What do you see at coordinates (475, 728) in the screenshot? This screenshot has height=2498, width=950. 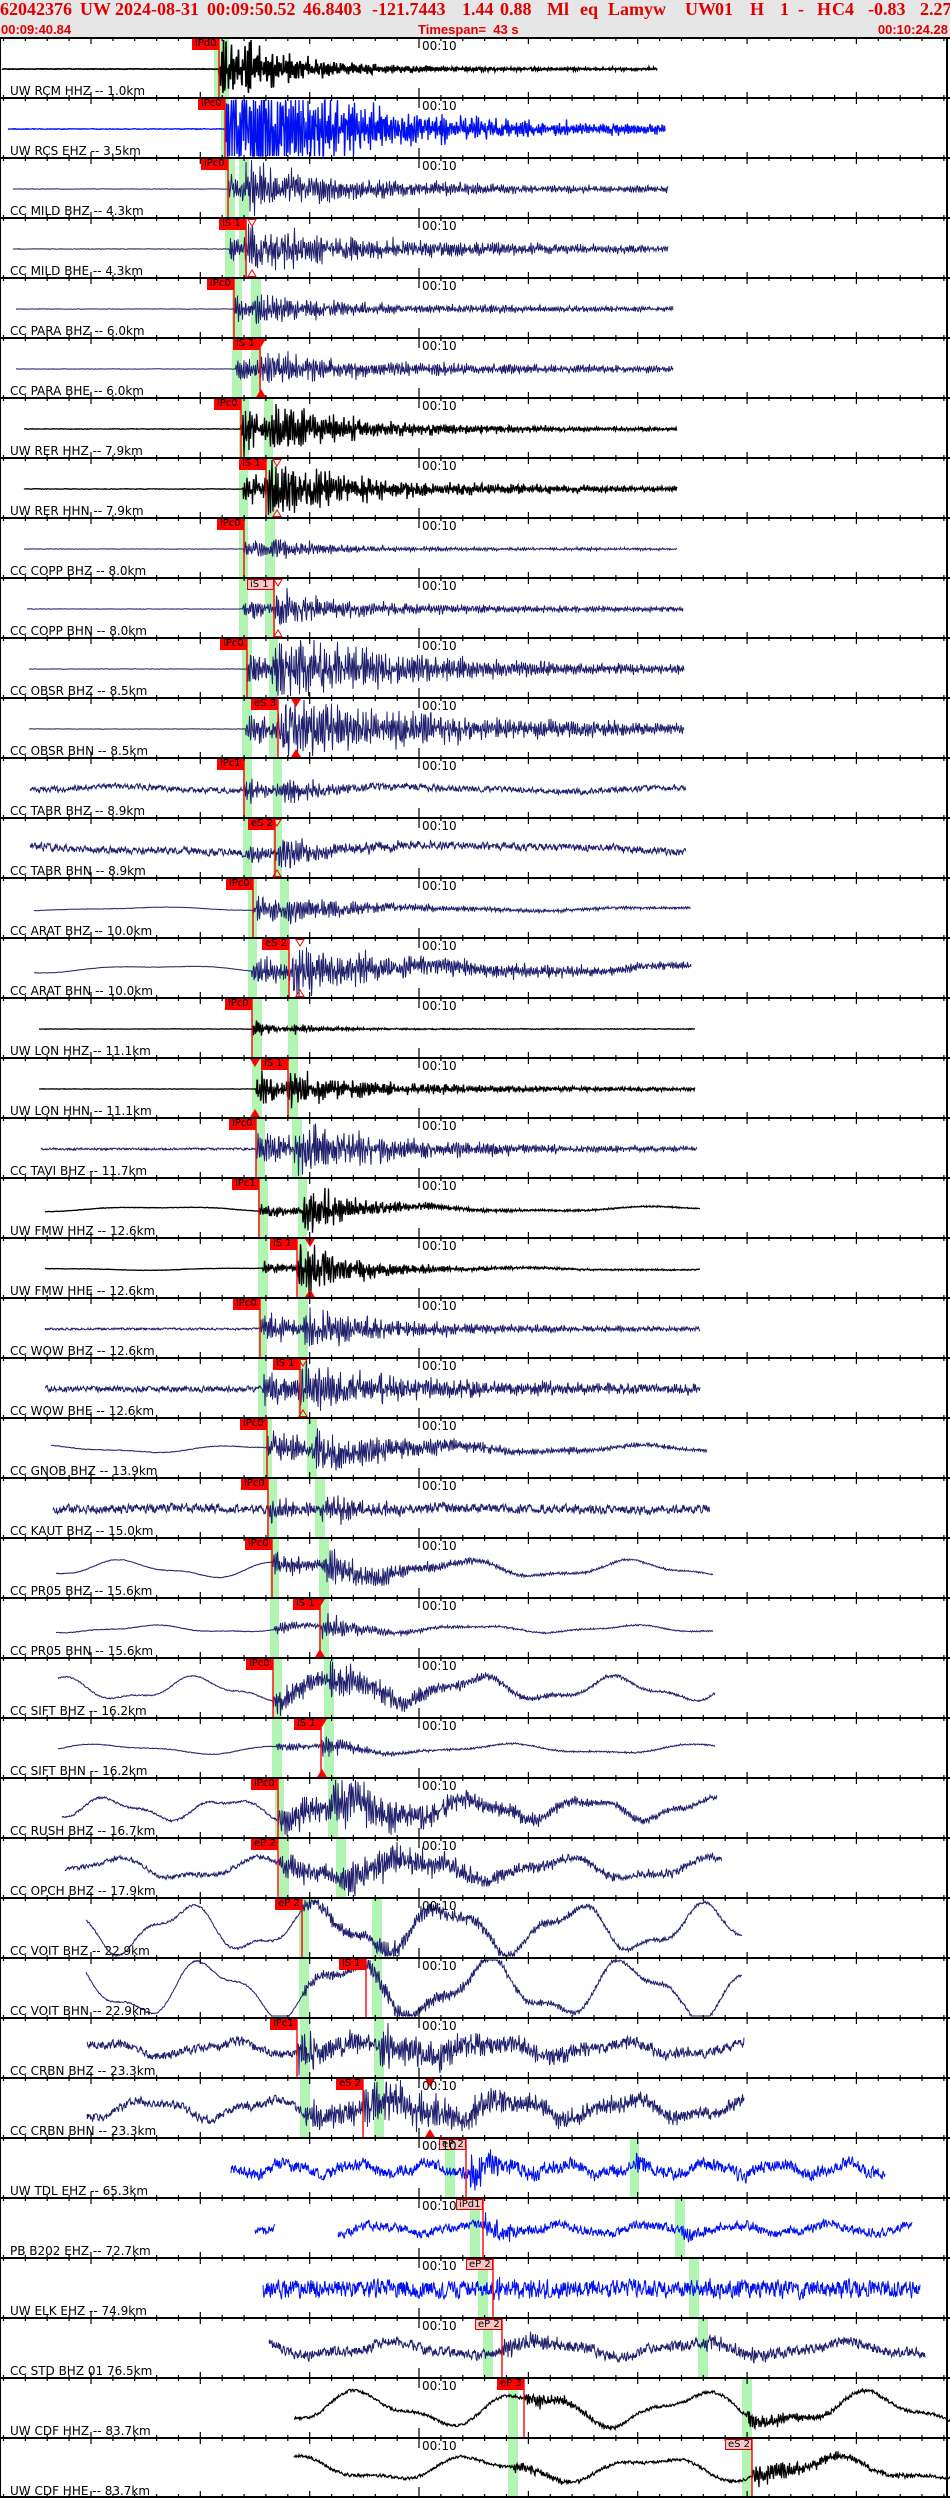 I see `waveform-panel-cc-obsr-bhn: eS 3 00:10 CC OBSR BHN -- 8.5km` at bounding box center [475, 728].